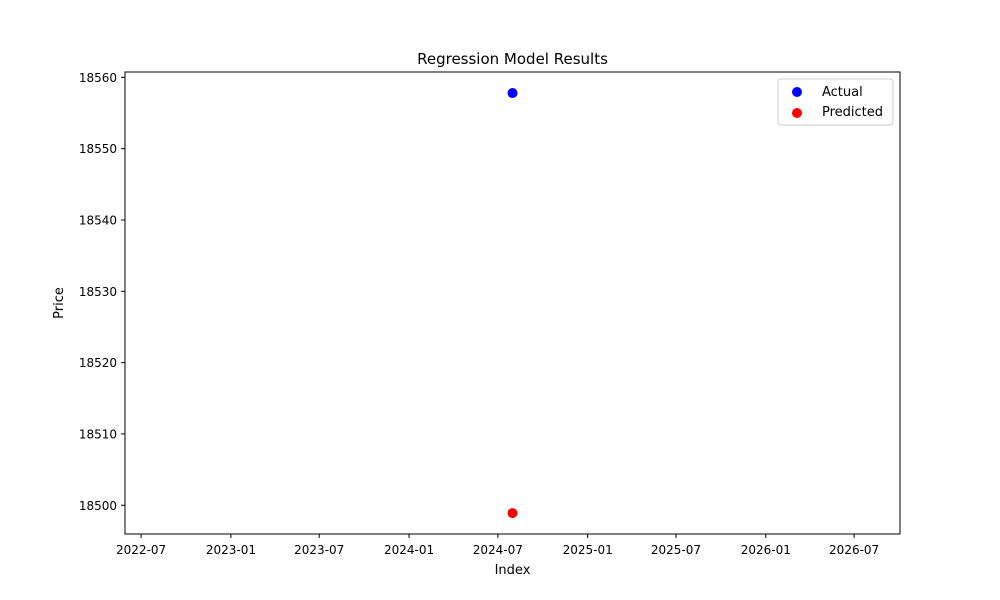 This screenshot has width=1000, height=600. I want to click on y-tick-label: 18550, so click(98, 149).